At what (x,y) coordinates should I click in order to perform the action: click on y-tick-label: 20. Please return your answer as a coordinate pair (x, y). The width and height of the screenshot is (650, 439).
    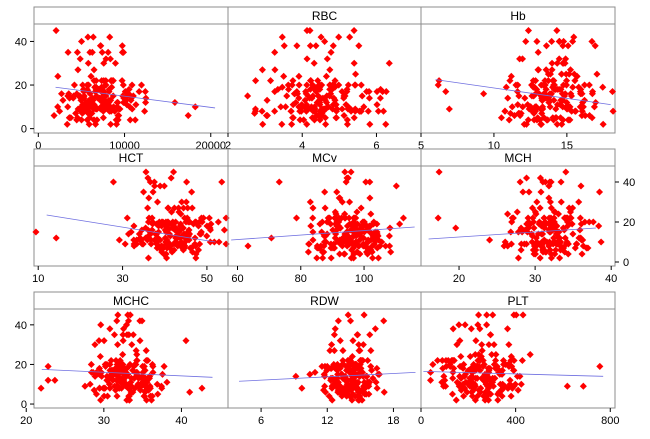
    Looking at the image, I should click on (21, 365).